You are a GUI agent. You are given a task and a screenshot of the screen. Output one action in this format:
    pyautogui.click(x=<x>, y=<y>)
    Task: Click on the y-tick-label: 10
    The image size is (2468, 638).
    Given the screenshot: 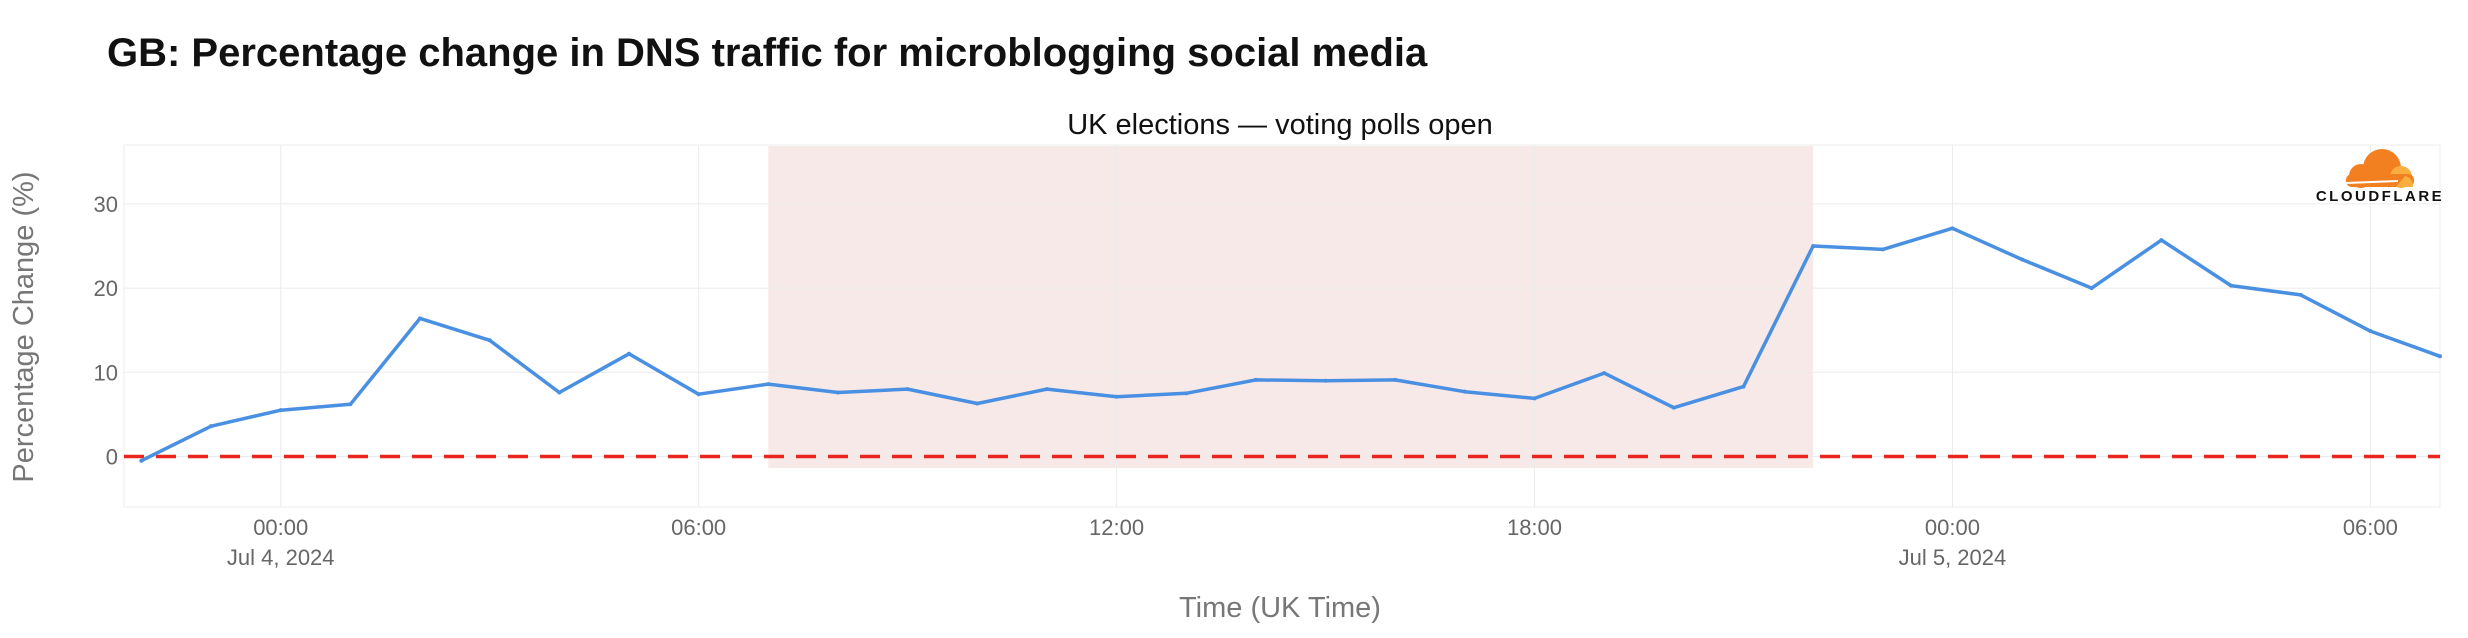 What is the action you would take?
    pyautogui.click(x=106, y=372)
    